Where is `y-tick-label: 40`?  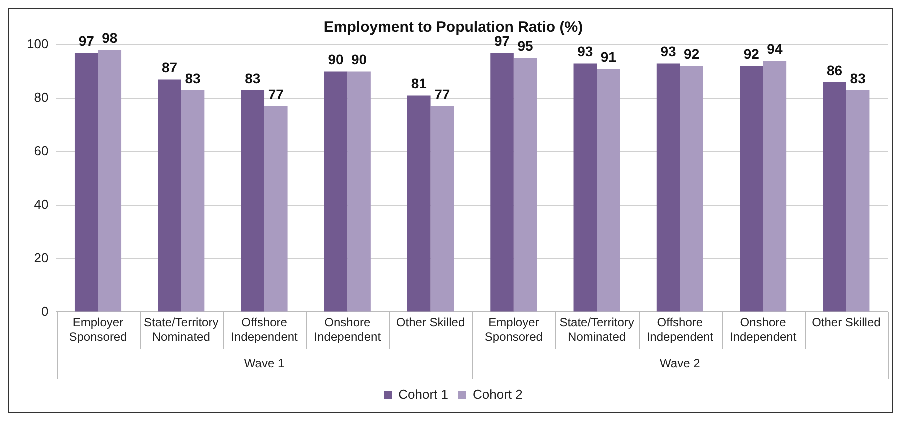
y-tick-label: 40 is located at coordinates (41, 204).